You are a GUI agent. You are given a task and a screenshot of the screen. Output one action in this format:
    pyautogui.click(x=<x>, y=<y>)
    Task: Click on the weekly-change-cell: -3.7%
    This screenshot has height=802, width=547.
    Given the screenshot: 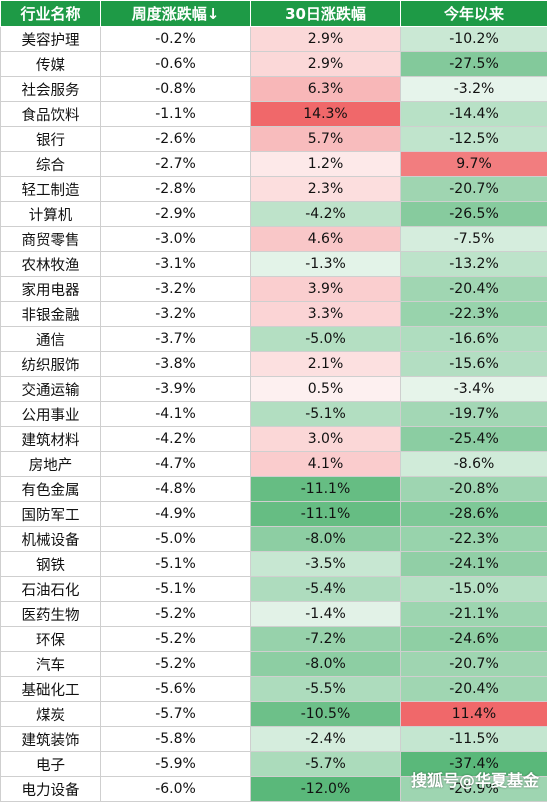 What is the action you would take?
    pyautogui.click(x=176, y=339)
    